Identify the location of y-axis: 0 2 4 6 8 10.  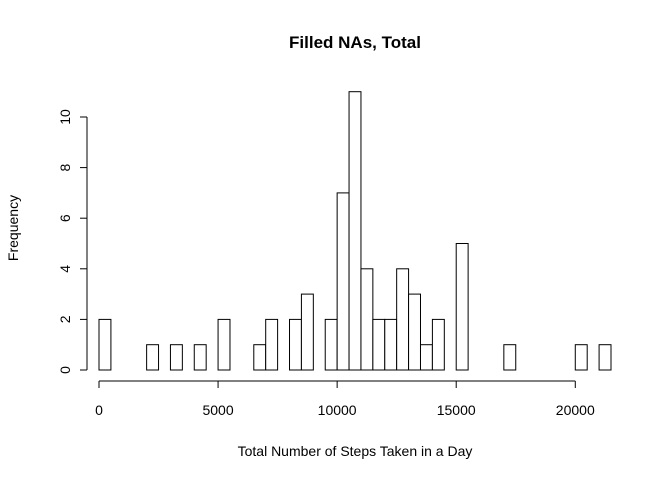
(72, 241).